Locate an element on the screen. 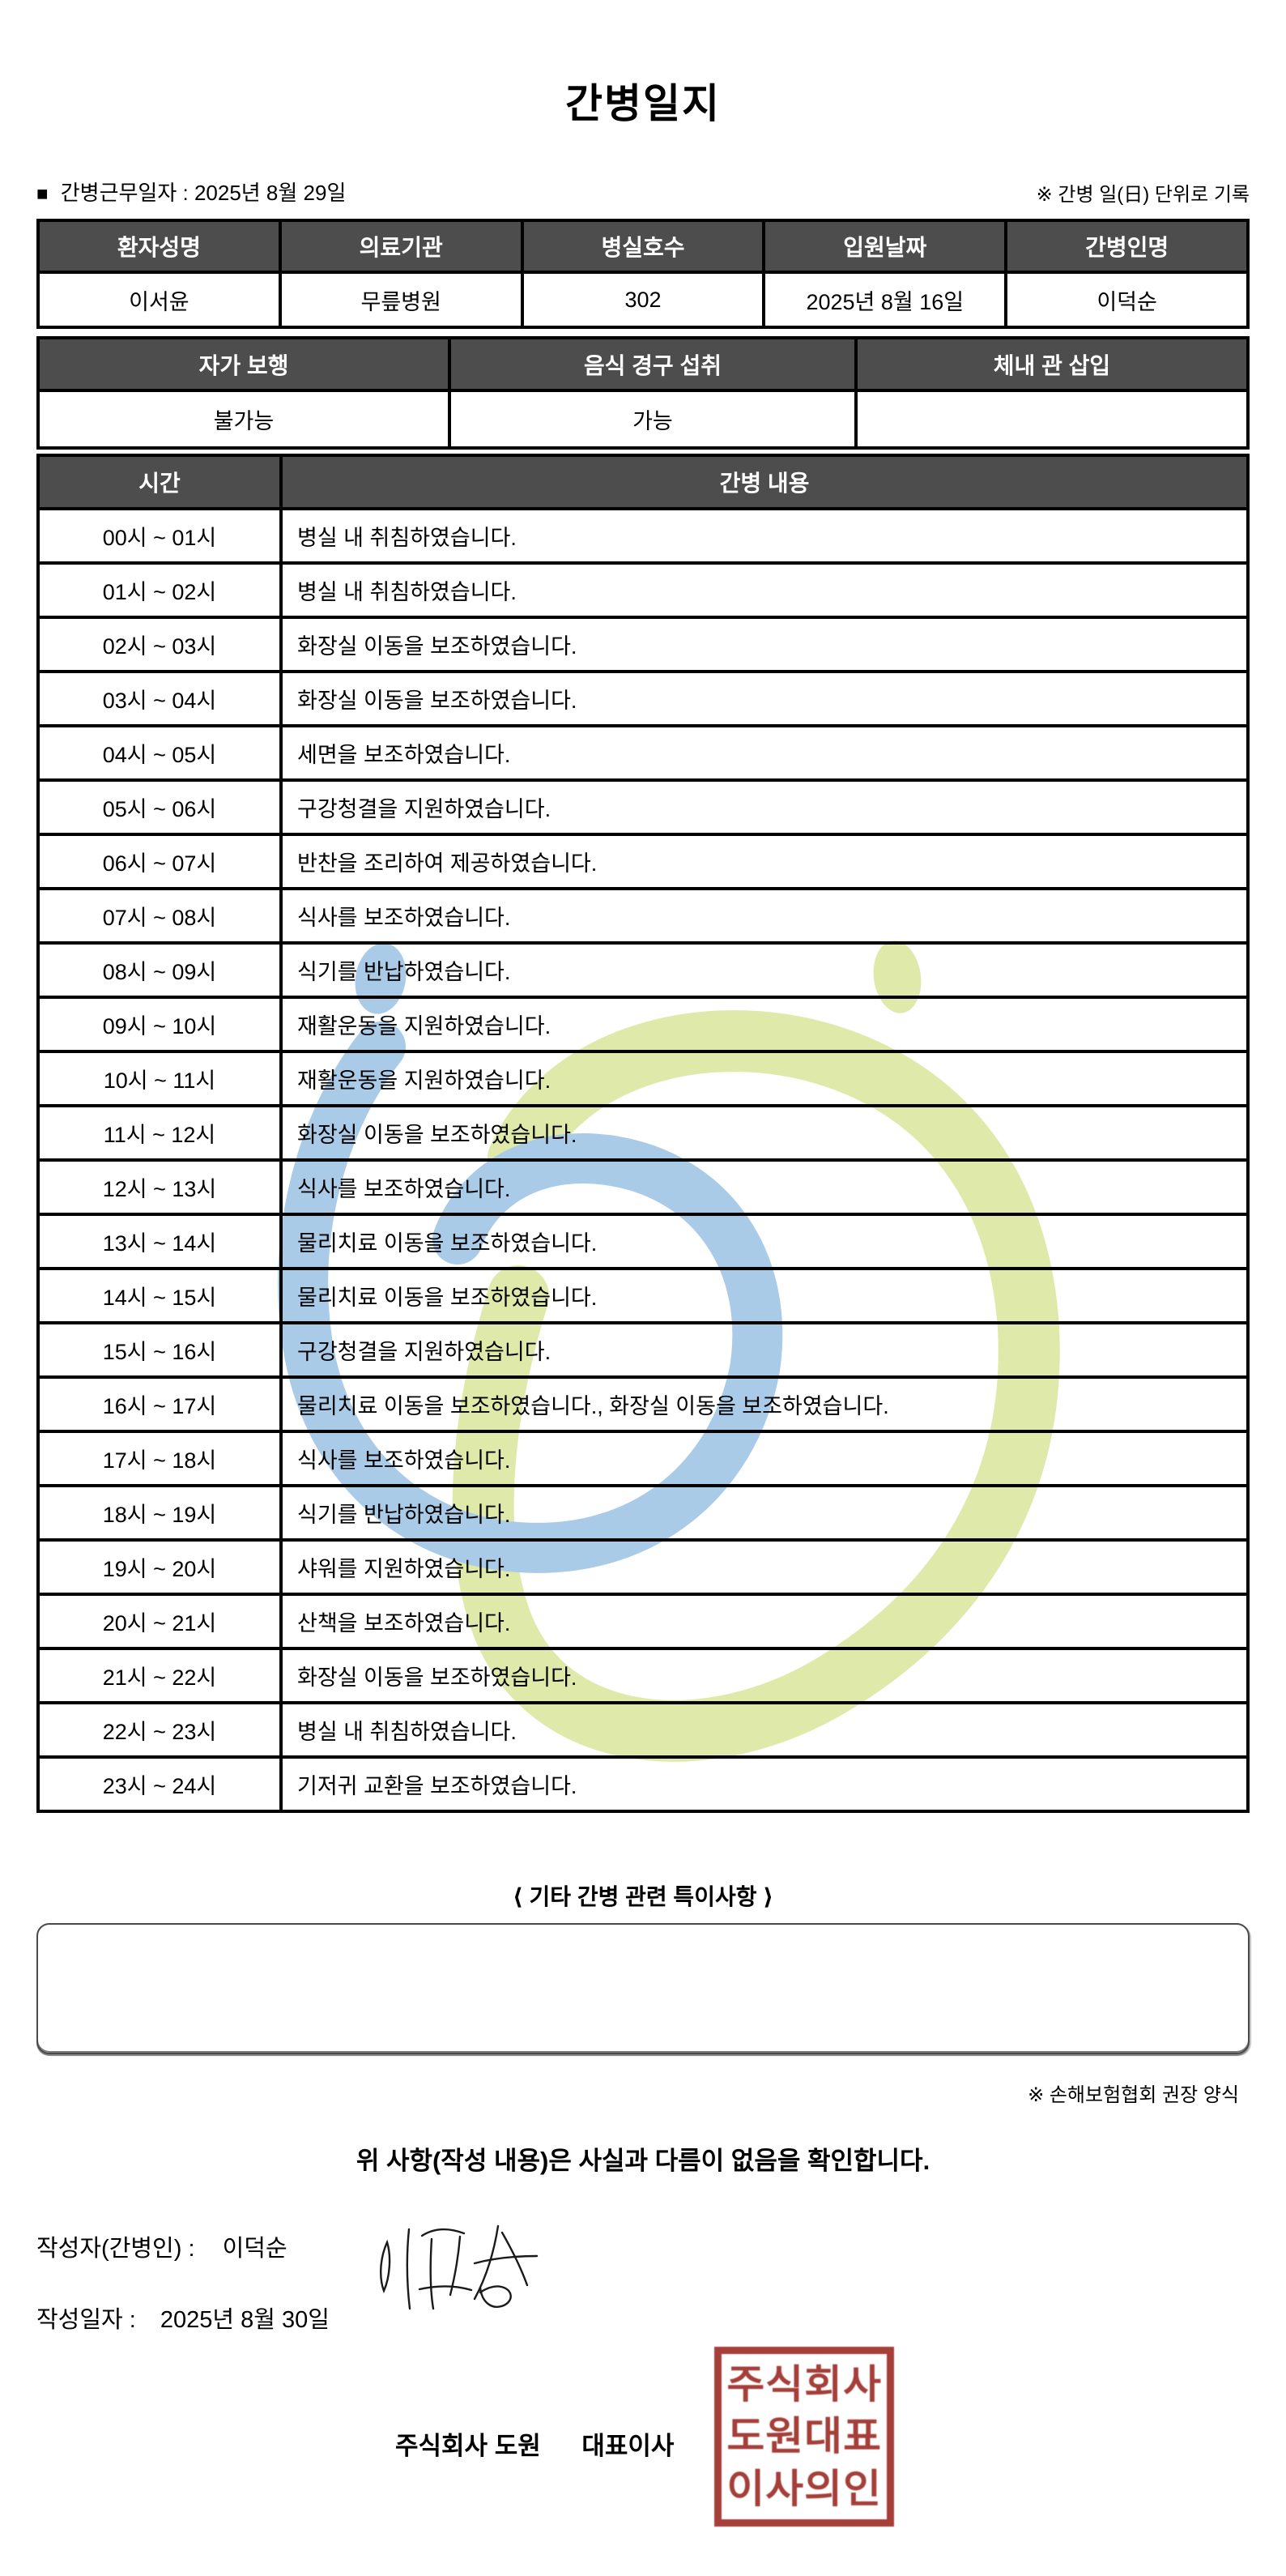  care-log-row: 14시 ~ 15시 물리치료 이동을 보조하였습니다. is located at coordinates (643, 1296).